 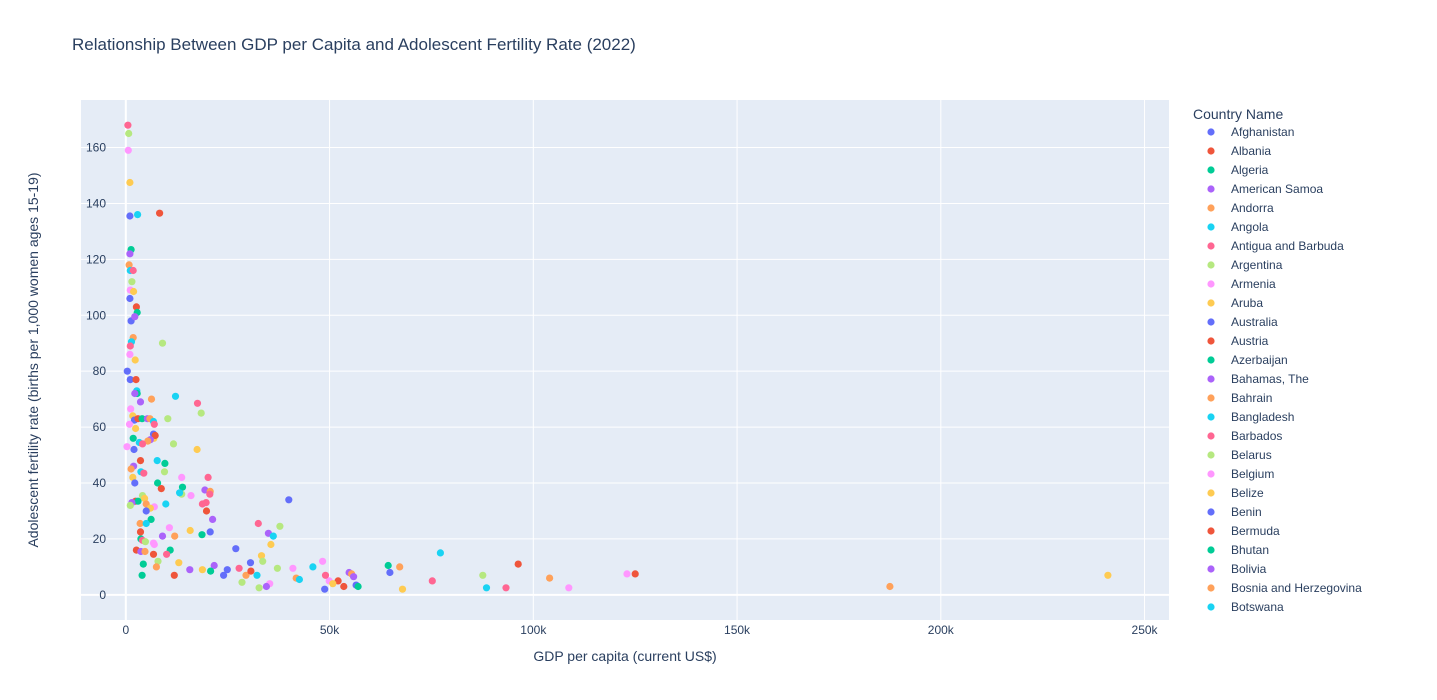 I want to click on legend-item: Bahamas, The, so click(x=1258, y=379).